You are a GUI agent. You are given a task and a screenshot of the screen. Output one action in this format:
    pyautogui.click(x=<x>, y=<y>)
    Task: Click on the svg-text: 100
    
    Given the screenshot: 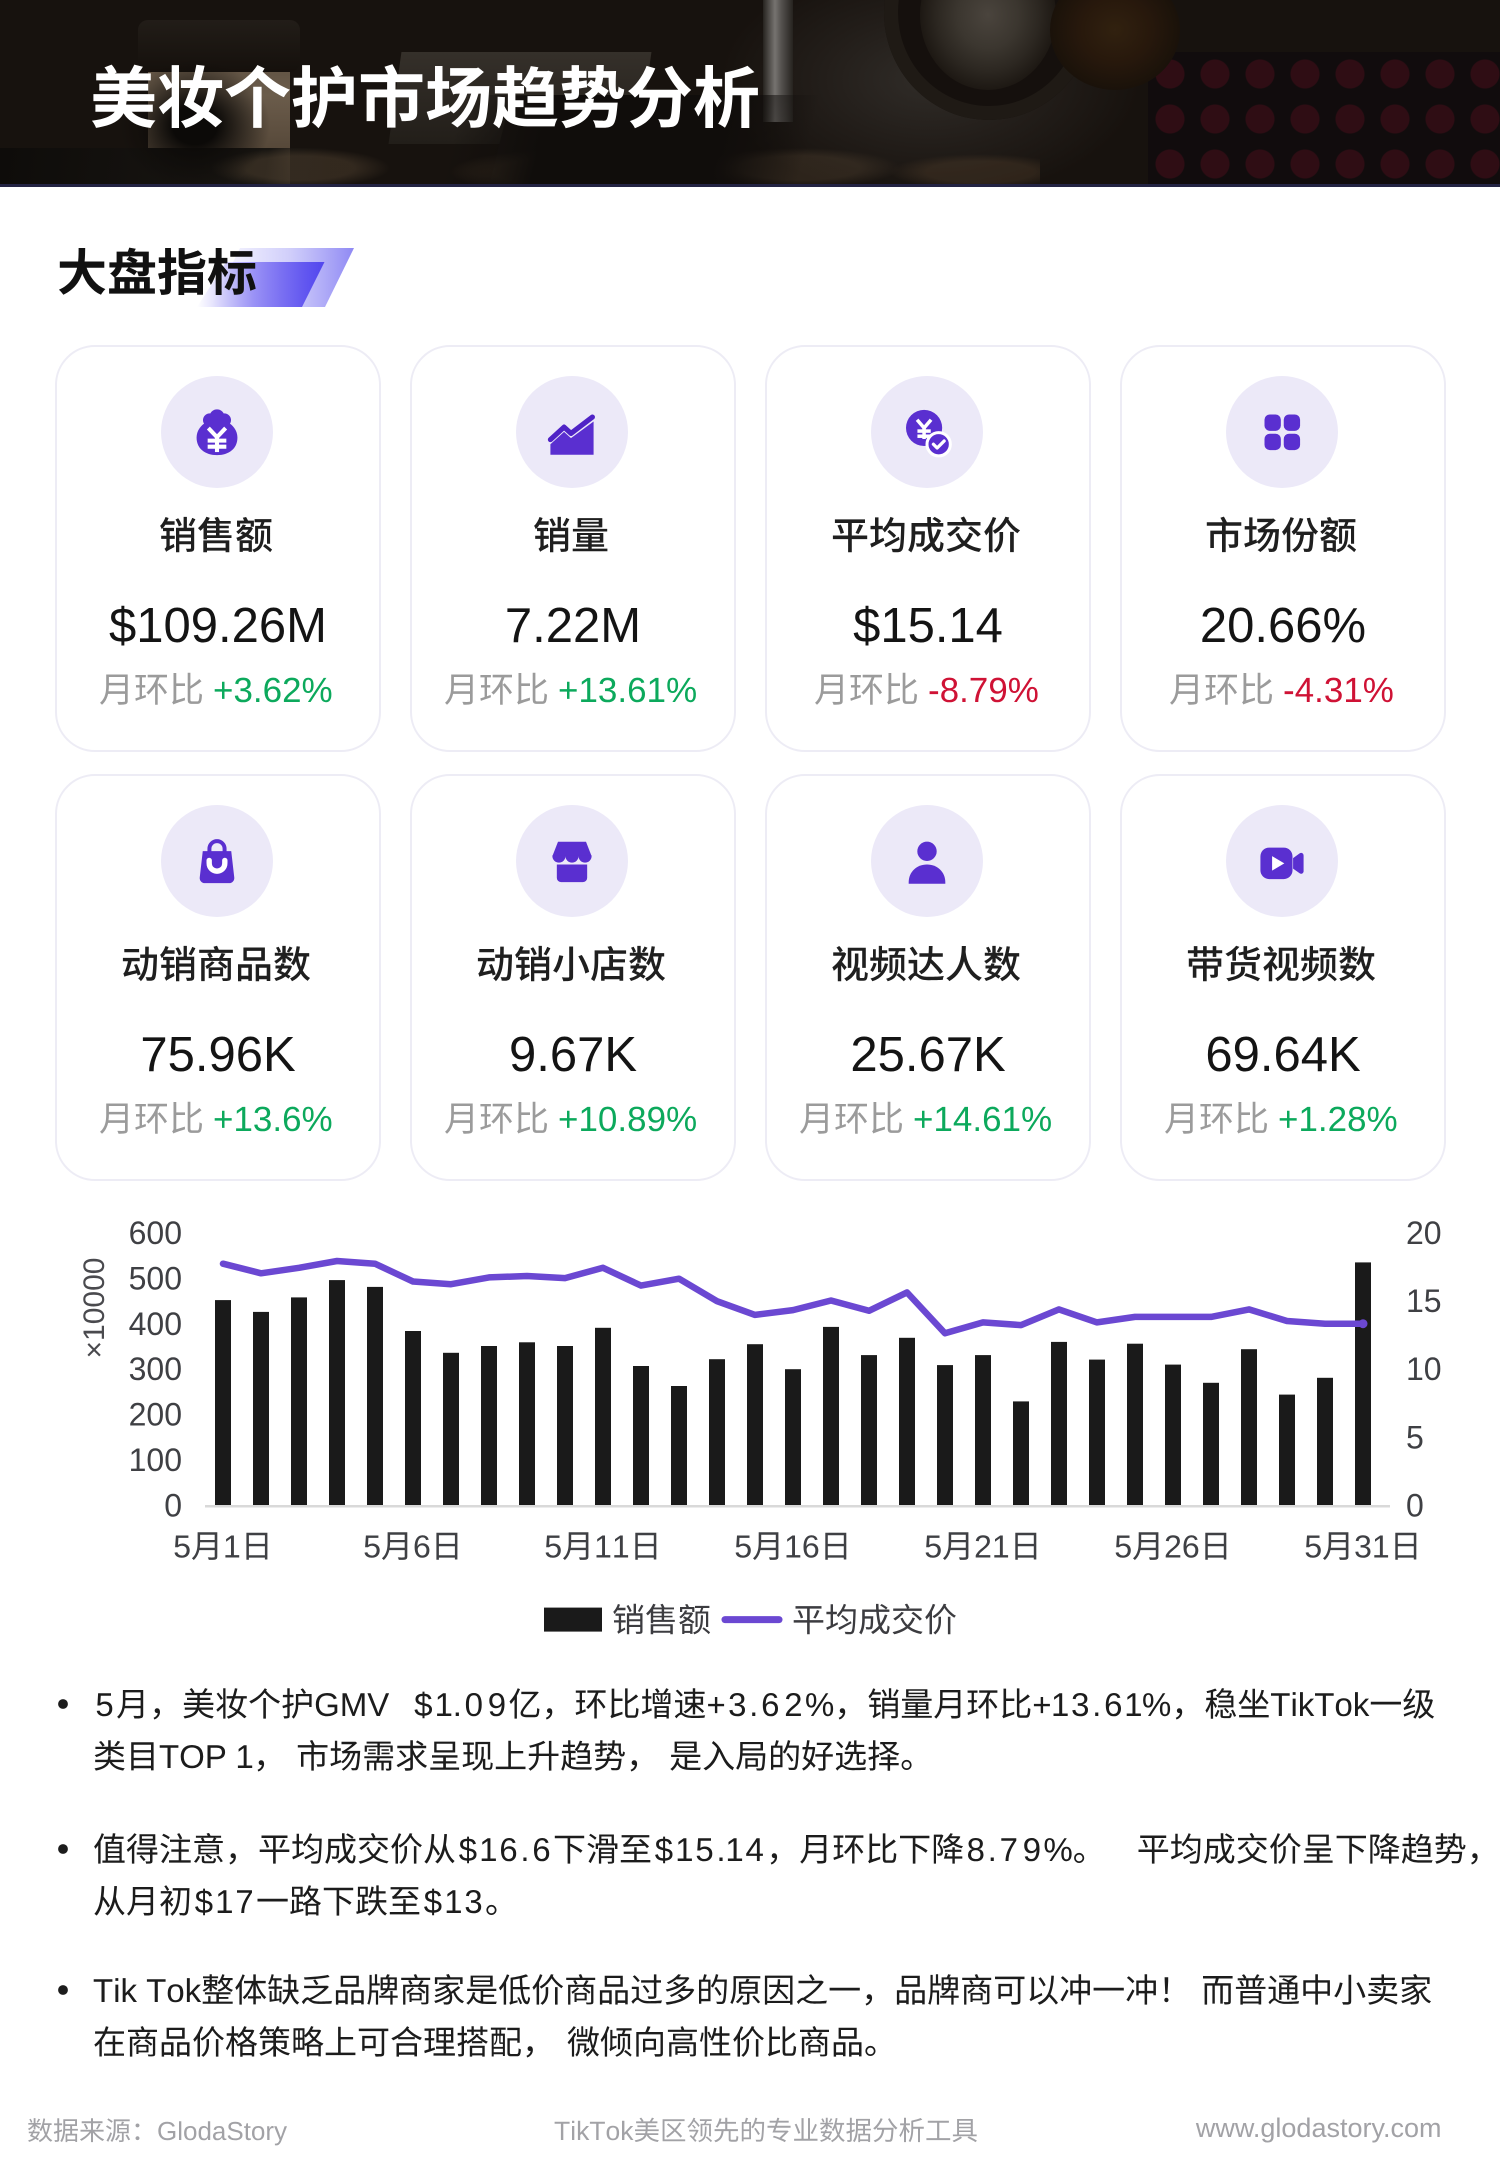 What is the action you would take?
    pyautogui.click(x=155, y=1460)
    